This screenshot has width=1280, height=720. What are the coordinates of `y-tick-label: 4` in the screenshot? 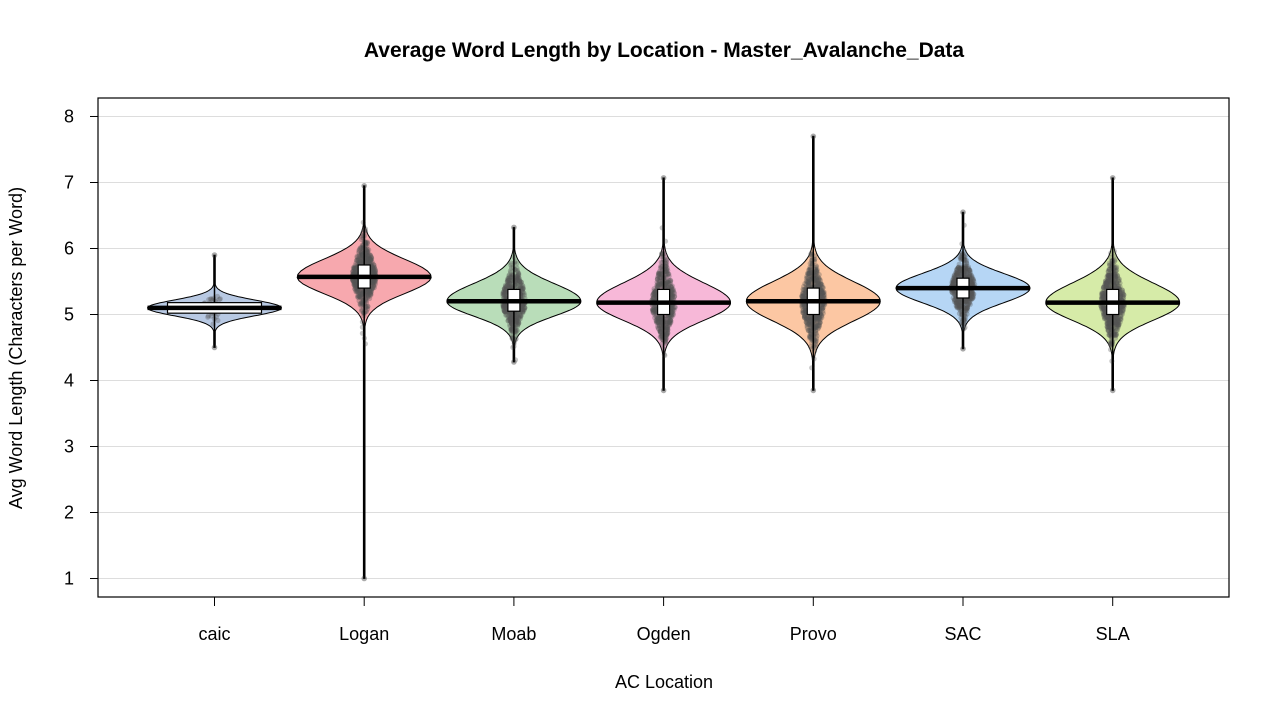 It's located at (69, 381).